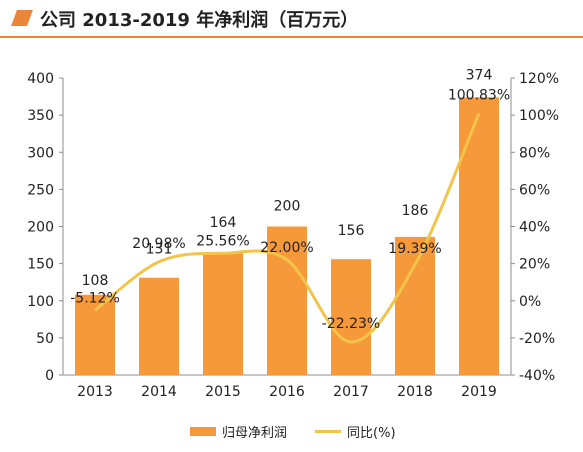 The height and width of the screenshot is (452, 583). What do you see at coordinates (415, 392) in the screenshot?
I see `x-tick-label: 2018` at bounding box center [415, 392].